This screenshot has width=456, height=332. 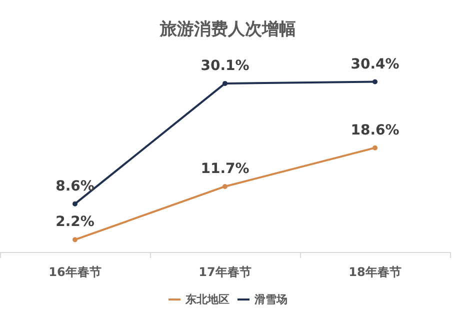 What do you see at coordinates (271, 299) in the screenshot?
I see `legend-label: 滑雪场` at bounding box center [271, 299].